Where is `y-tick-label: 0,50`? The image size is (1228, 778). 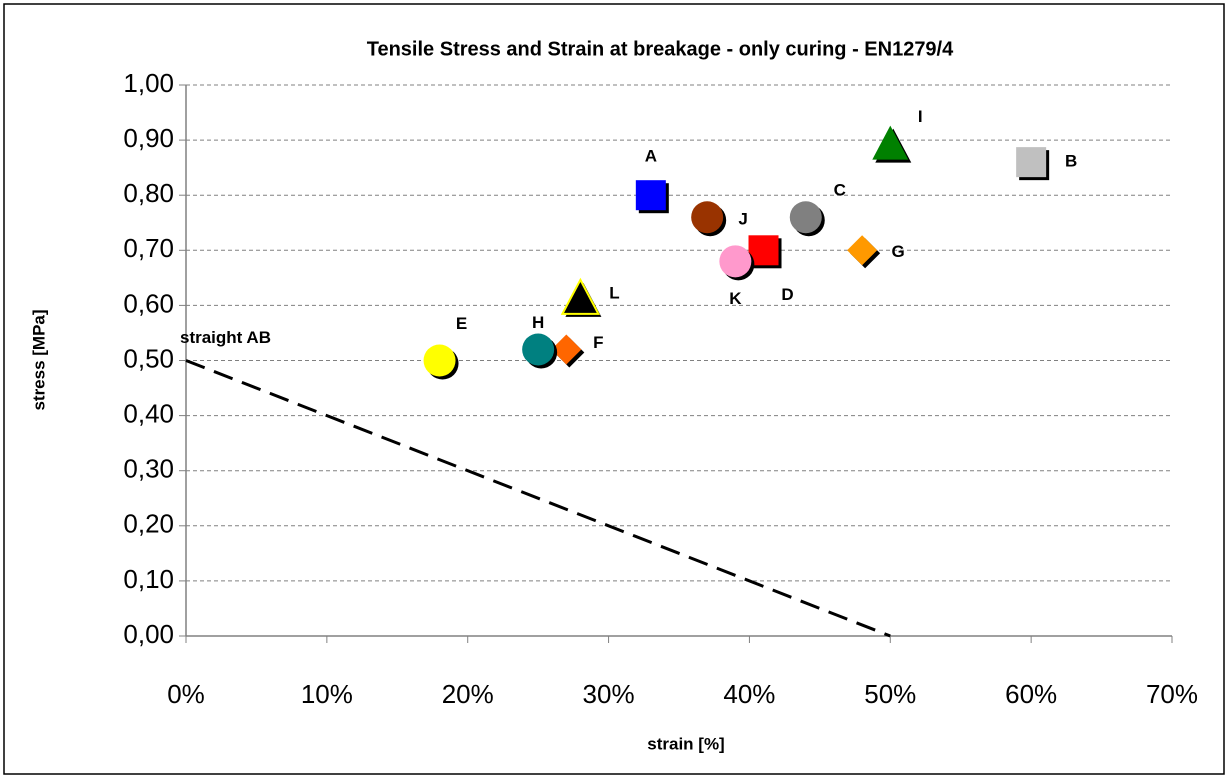
y-tick-label: 0,50 is located at coordinates (148, 358).